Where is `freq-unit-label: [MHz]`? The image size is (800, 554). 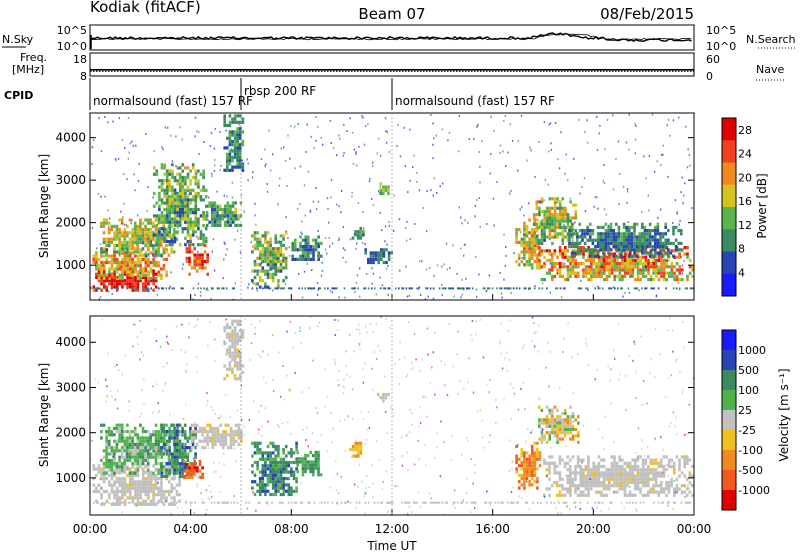 freq-unit-label: [MHz] is located at coordinates (28, 69).